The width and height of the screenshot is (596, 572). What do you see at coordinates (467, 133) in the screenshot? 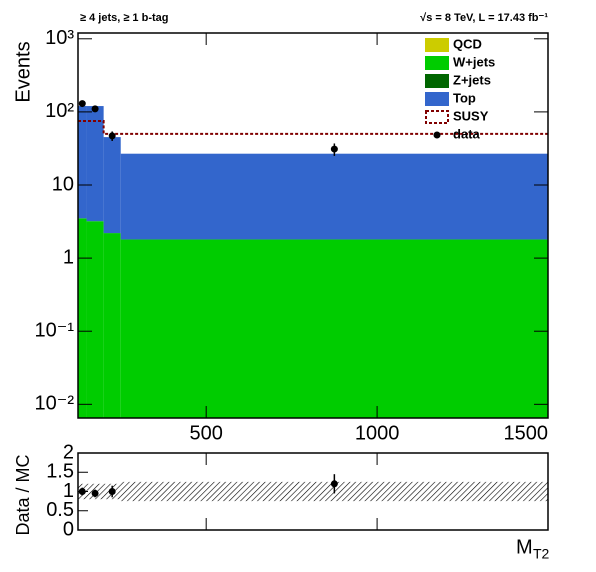
I see `legend-label: data` at bounding box center [467, 133].